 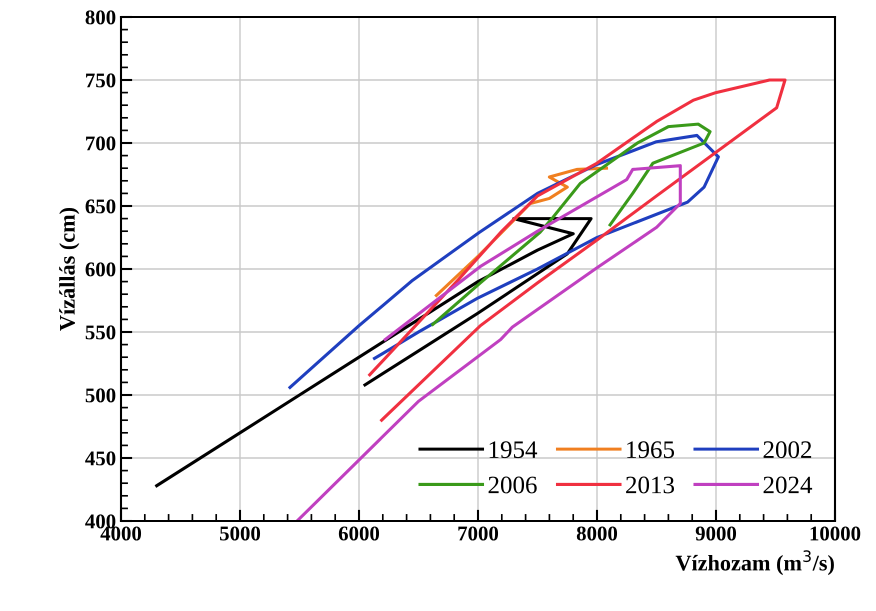 What do you see at coordinates (755, 563) in the screenshot?
I see `x-axis-title: Vízhozam (m$^{3}$/s)` at bounding box center [755, 563].